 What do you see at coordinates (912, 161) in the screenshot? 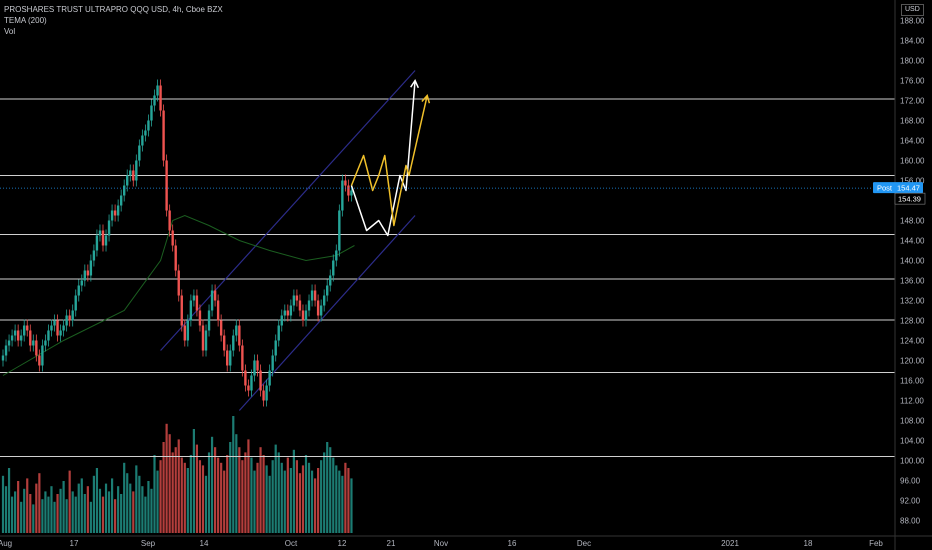
I see `y-tick-label: 160.00` at bounding box center [912, 161].